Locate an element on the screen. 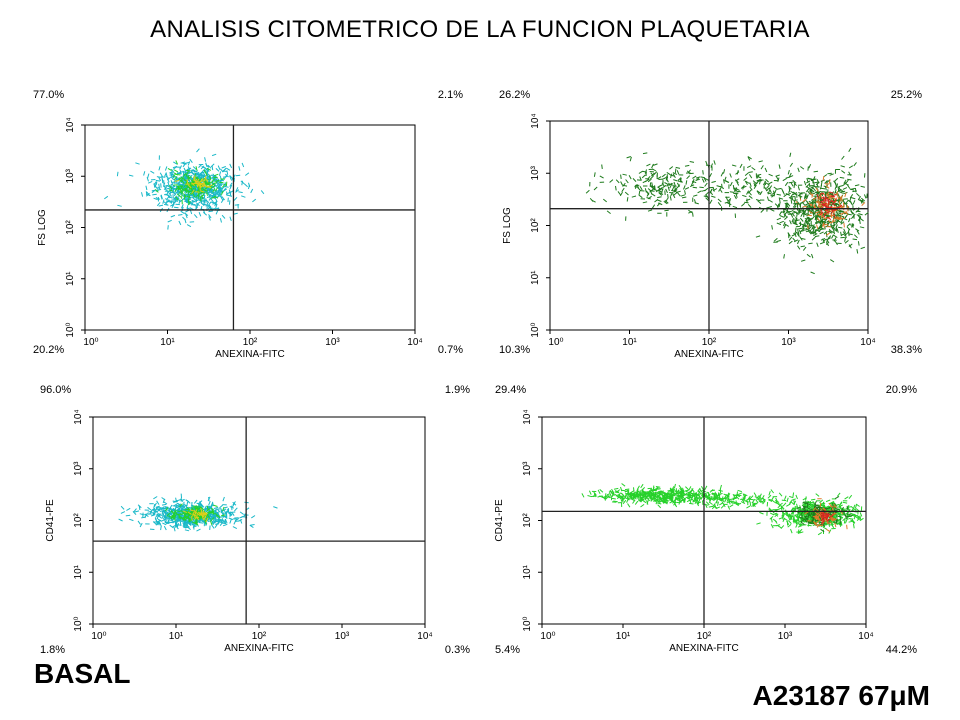 The height and width of the screenshot is (720, 960). basal-label: BASAL is located at coordinates (82, 673).